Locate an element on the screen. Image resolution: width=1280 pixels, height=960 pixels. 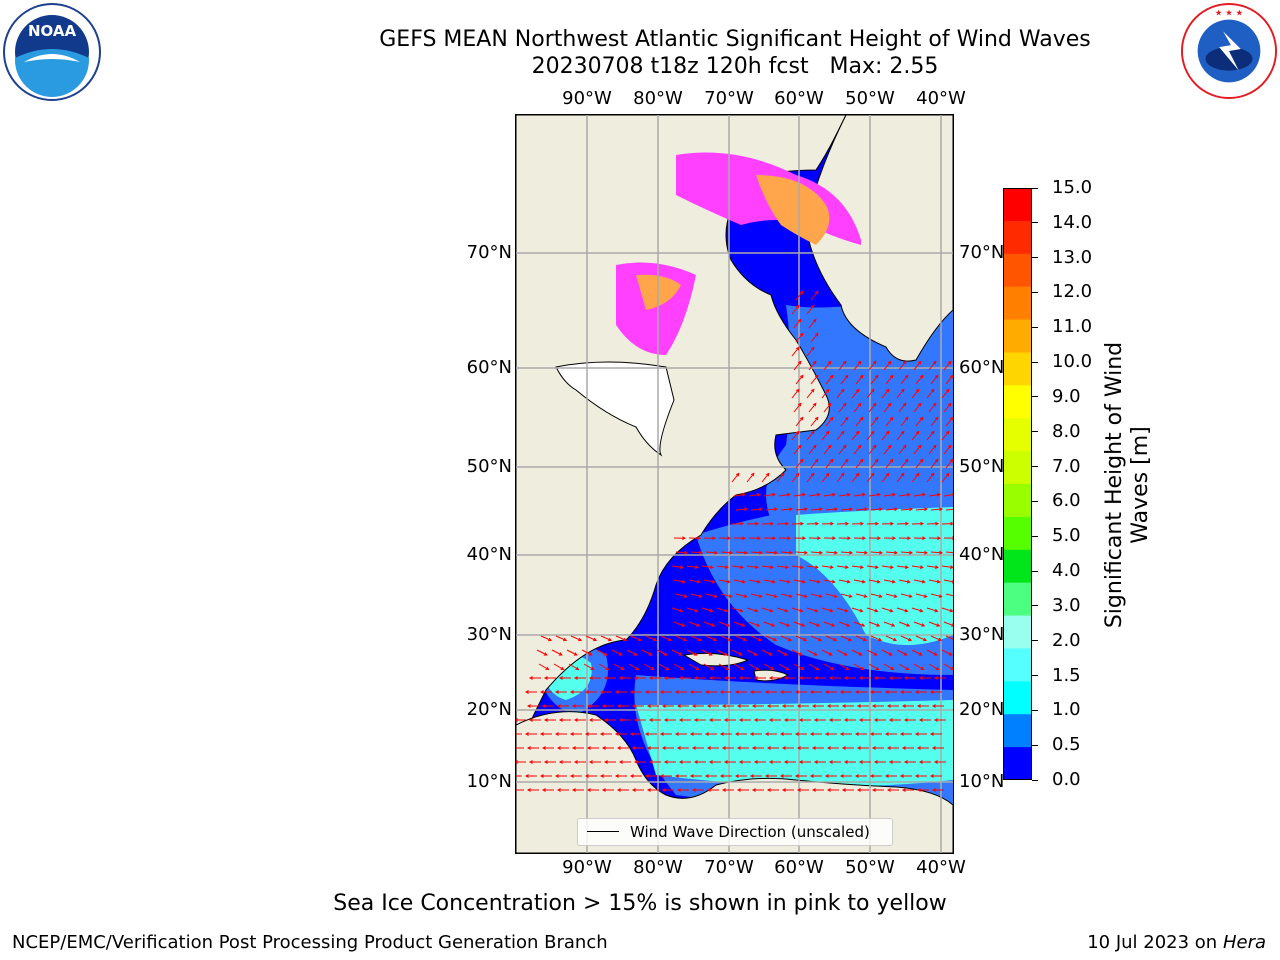
colorbar is located at coordinates (1017, 484).